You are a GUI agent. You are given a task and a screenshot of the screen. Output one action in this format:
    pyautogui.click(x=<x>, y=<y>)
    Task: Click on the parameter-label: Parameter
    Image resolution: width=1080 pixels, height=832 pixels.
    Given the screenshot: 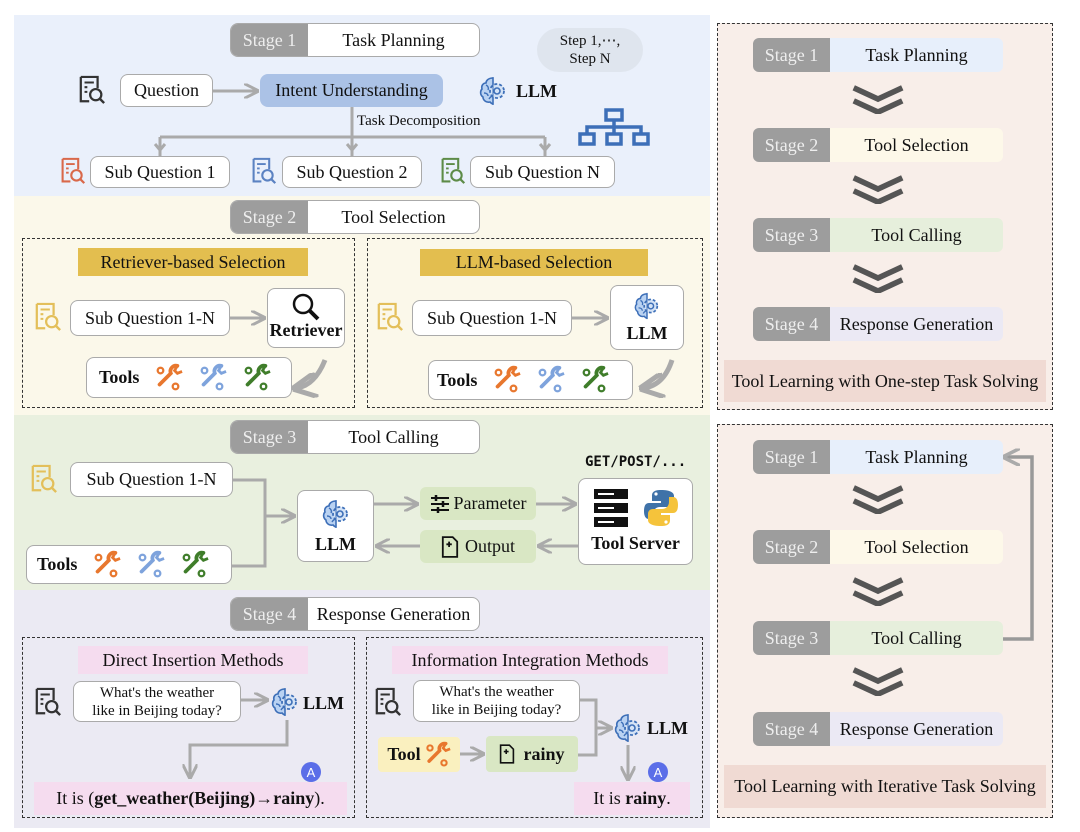 What is the action you would take?
    pyautogui.click(x=490, y=503)
    